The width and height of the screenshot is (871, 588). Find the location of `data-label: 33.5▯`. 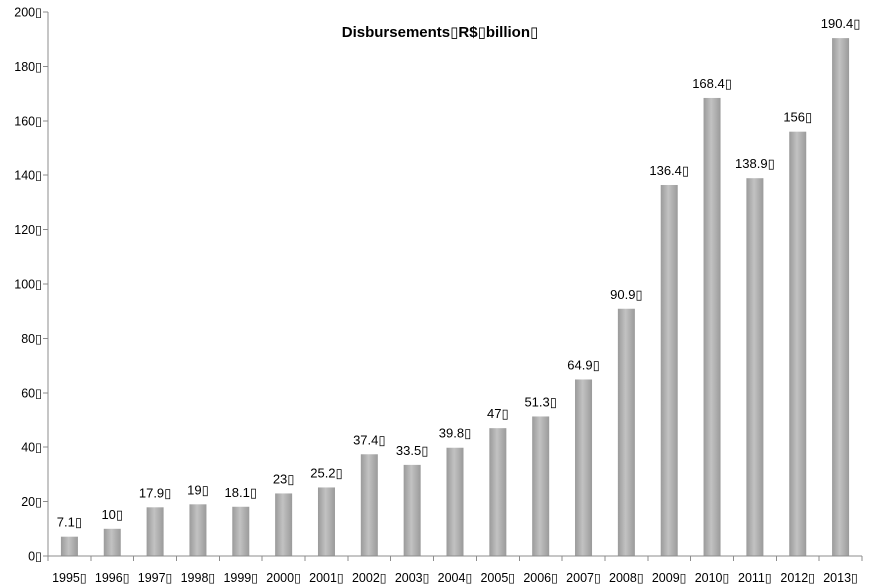

data-label: 33.5▯ is located at coordinates (412, 450).